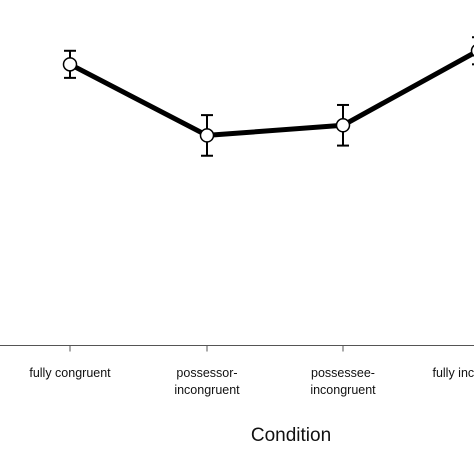 This screenshot has height=474, width=474. Describe the element at coordinates (70, 373) in the screenshot. I see `x-tick-label: fully congruent` at that location.